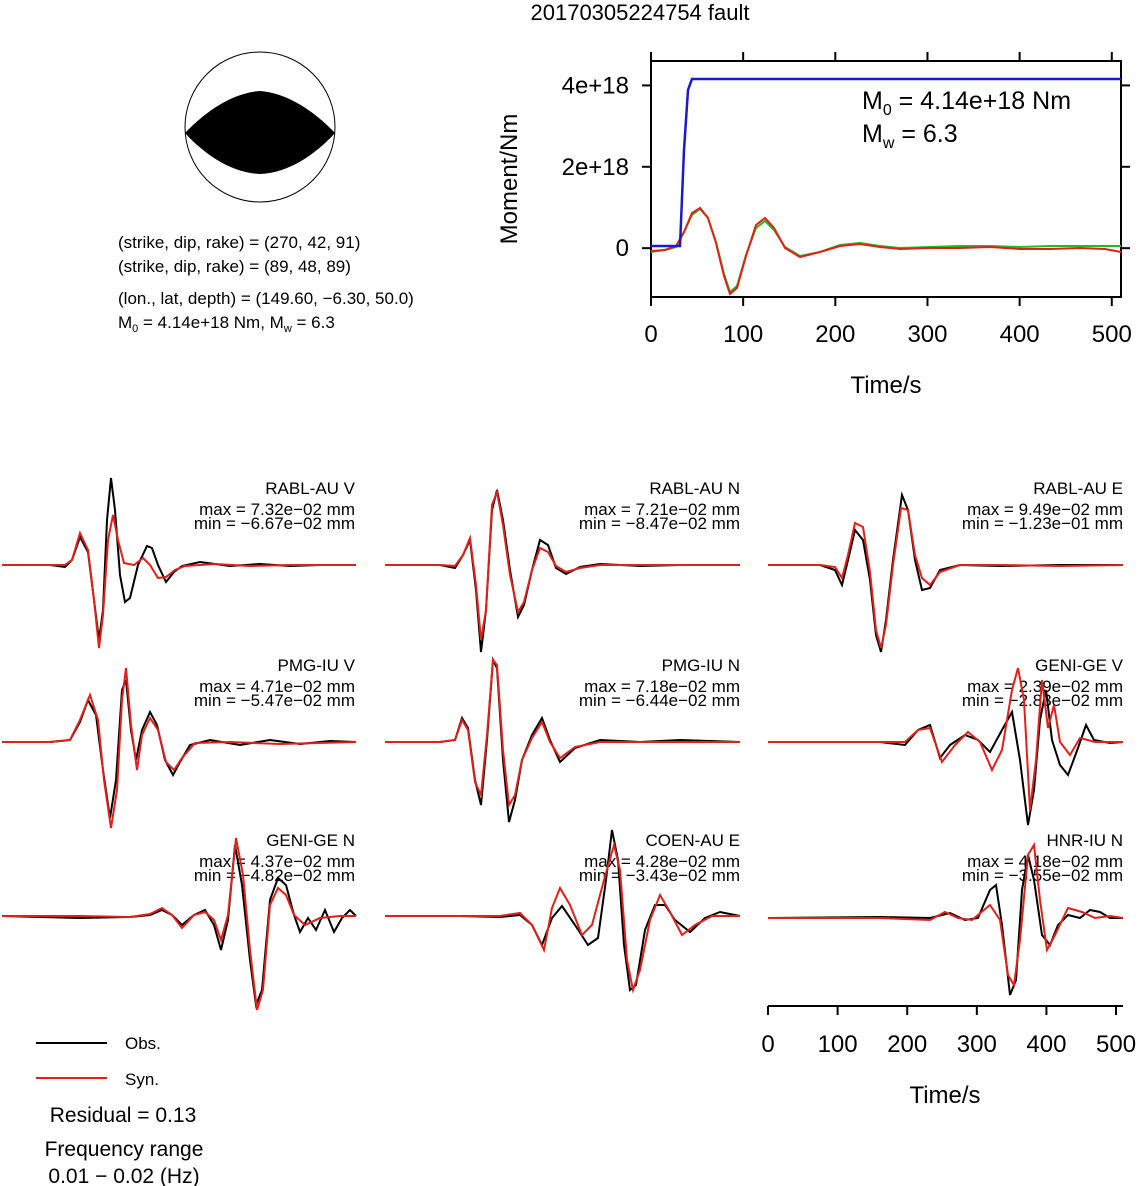  Describe the element at coordinates (239, 242) in the screenshot. I see `mechanism-plane-1: (strike, dip, rake) = (270, 42, 91)` at that location.